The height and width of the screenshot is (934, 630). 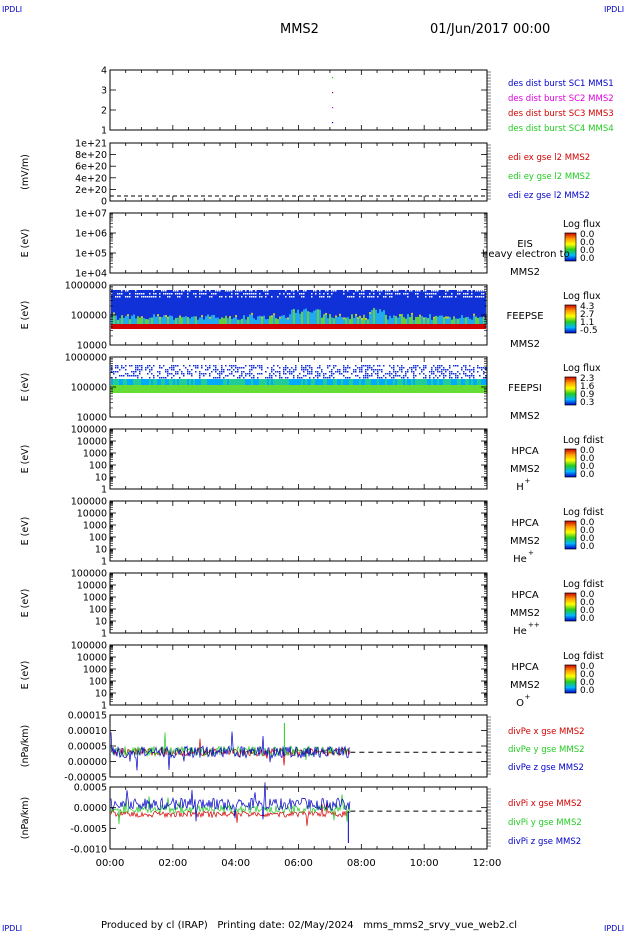 I want to click on legend-entry: divPi y gse MMS2, so click(x=545, y=823).